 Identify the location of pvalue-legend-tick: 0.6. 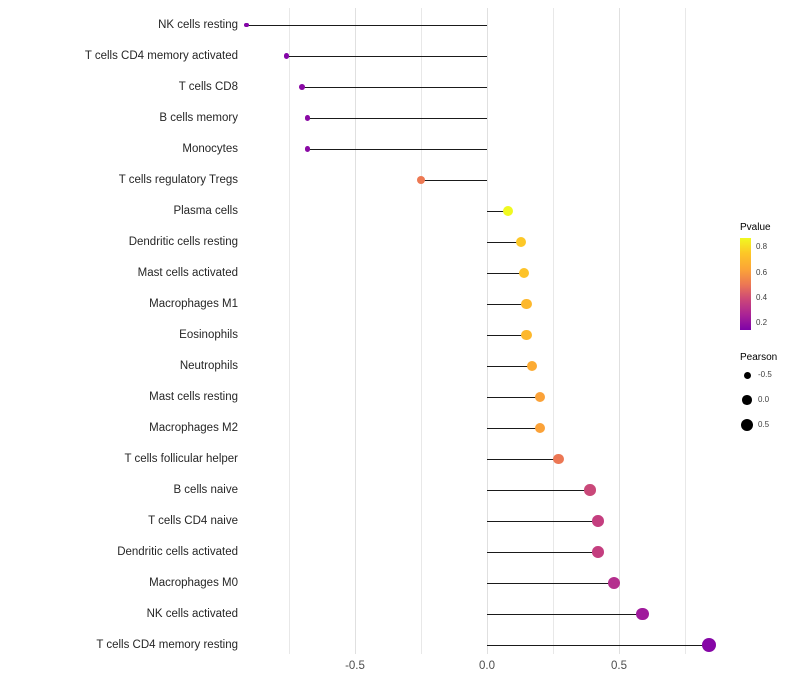
(762, 272).